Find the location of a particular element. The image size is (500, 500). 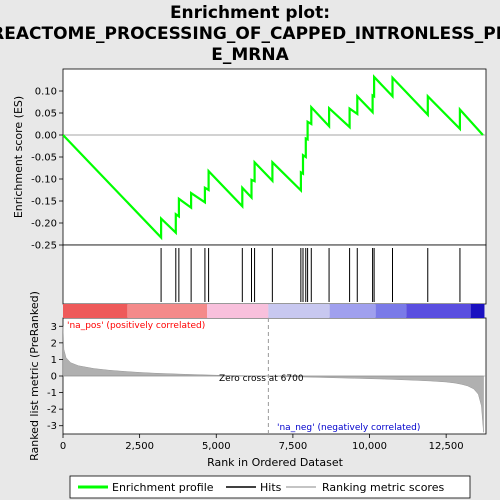

es-y-tick-label: 0.05 is located at coordinates (46, 114).